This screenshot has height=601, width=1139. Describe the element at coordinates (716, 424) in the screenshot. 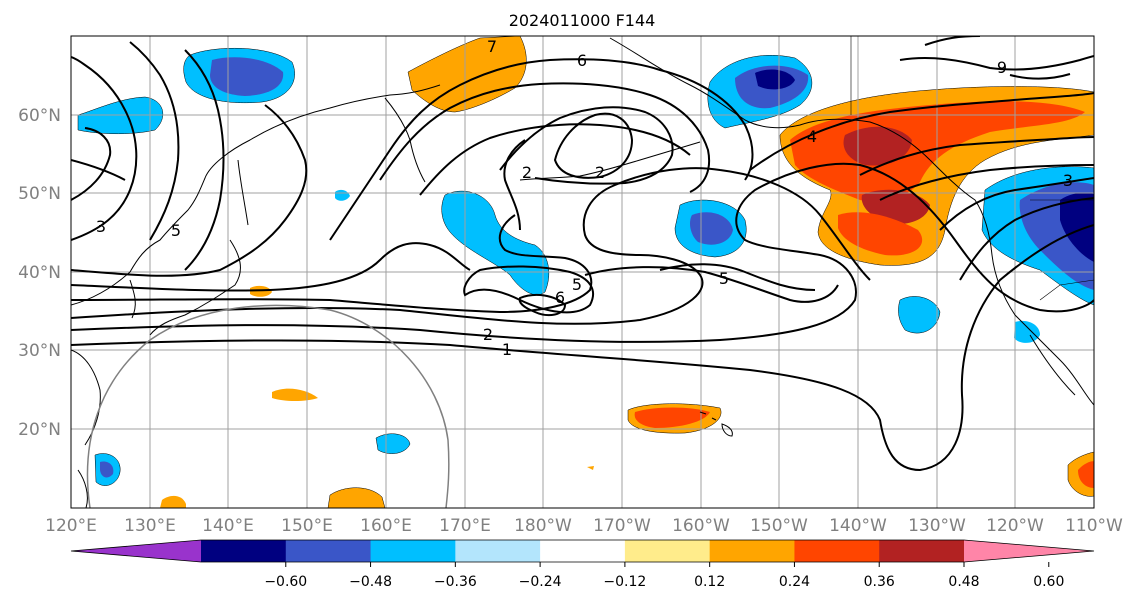

I see `coastline-hawaii` at that location.